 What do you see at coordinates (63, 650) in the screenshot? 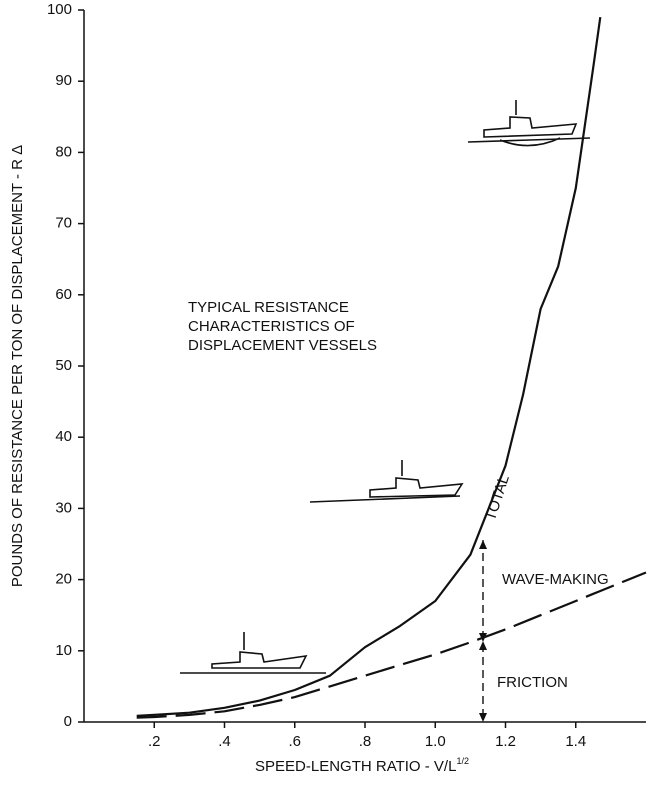
I see `y-tick-label: 10` at bounding box center [63, 650].